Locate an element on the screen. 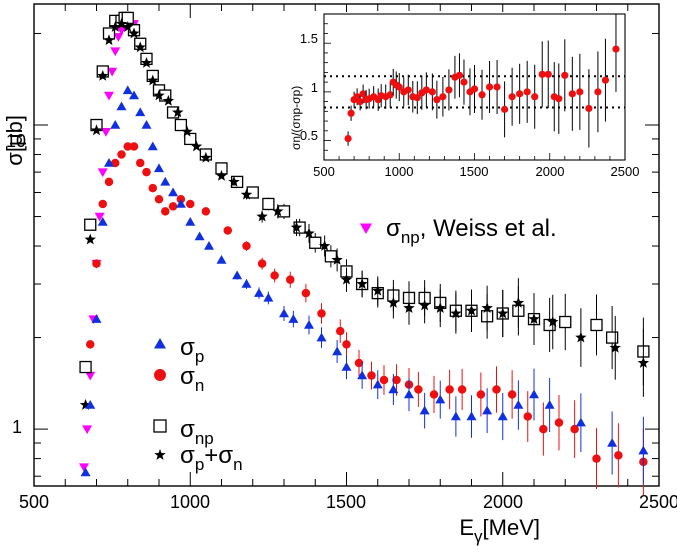 This screenshot has width=677, height=554. inset-y-tick-0.5: 0.5 is located at coordinates (309, 135).